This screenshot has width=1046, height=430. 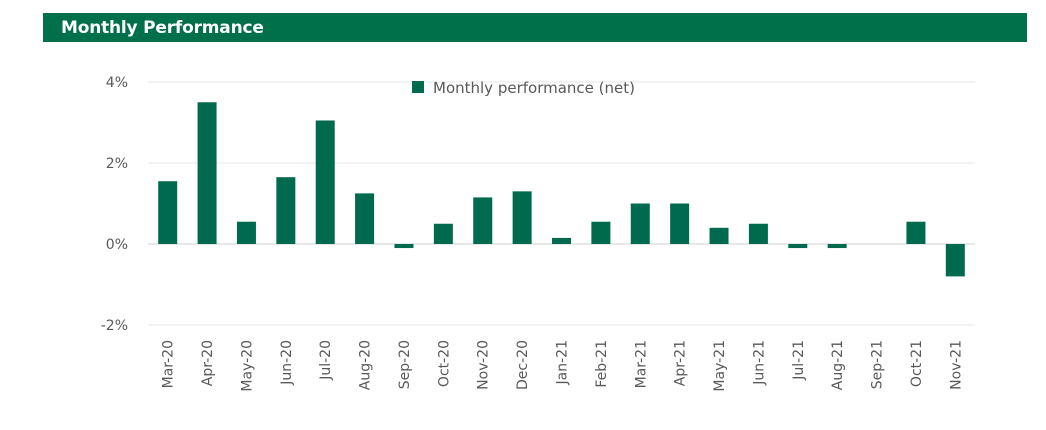 I want to click on x-tick-label: Aug-20, so click(x=366, y=365).